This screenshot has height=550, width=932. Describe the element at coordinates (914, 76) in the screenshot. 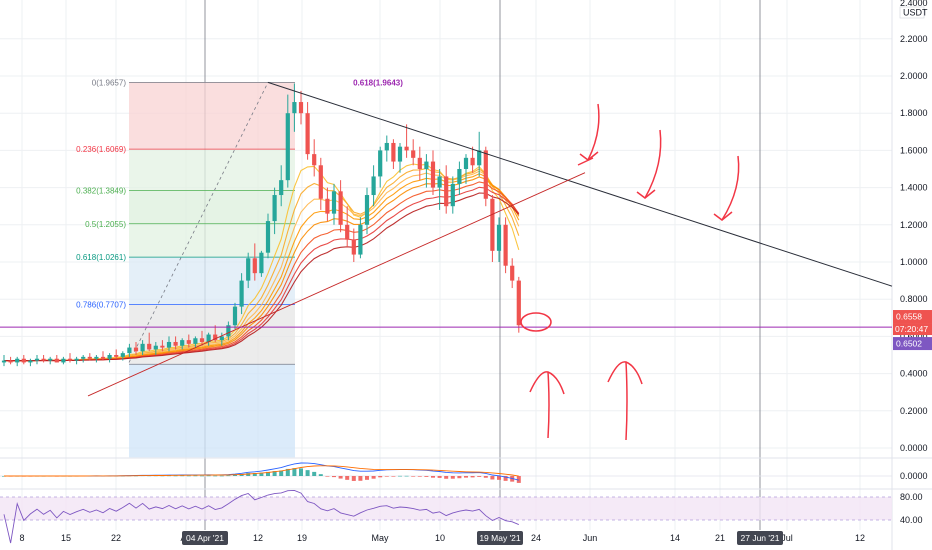

I see `price-tick-label: 2.0000` at that location.